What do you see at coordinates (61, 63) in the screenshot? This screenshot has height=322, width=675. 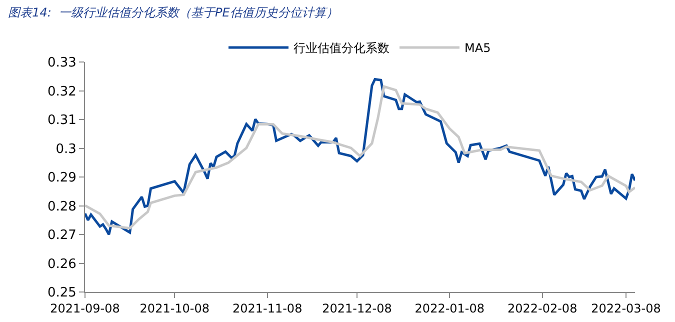 I see `y-tick-label: 0.33` at bounding box center [61, 63].